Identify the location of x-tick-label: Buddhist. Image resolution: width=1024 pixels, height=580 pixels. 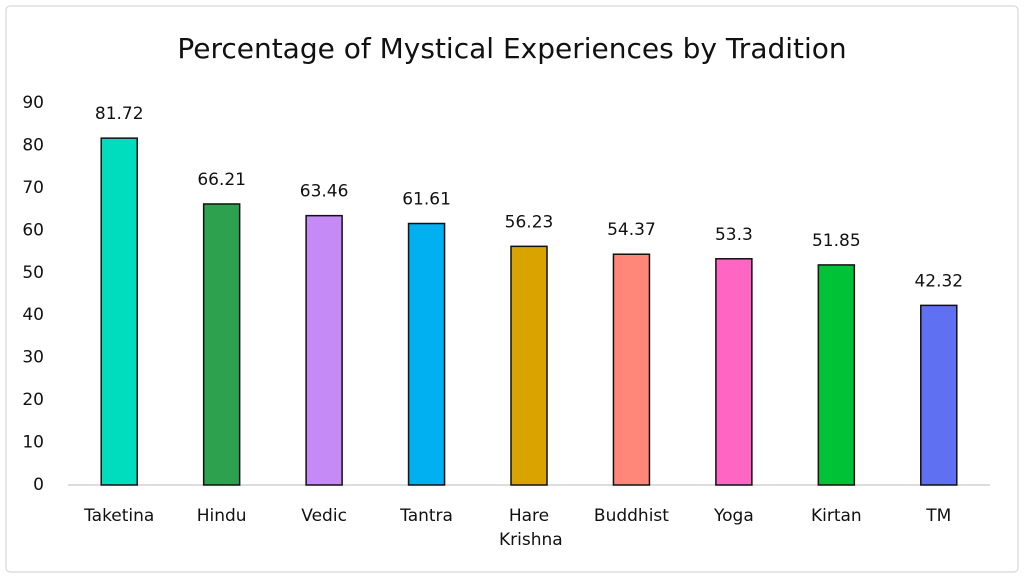
(631, 516).